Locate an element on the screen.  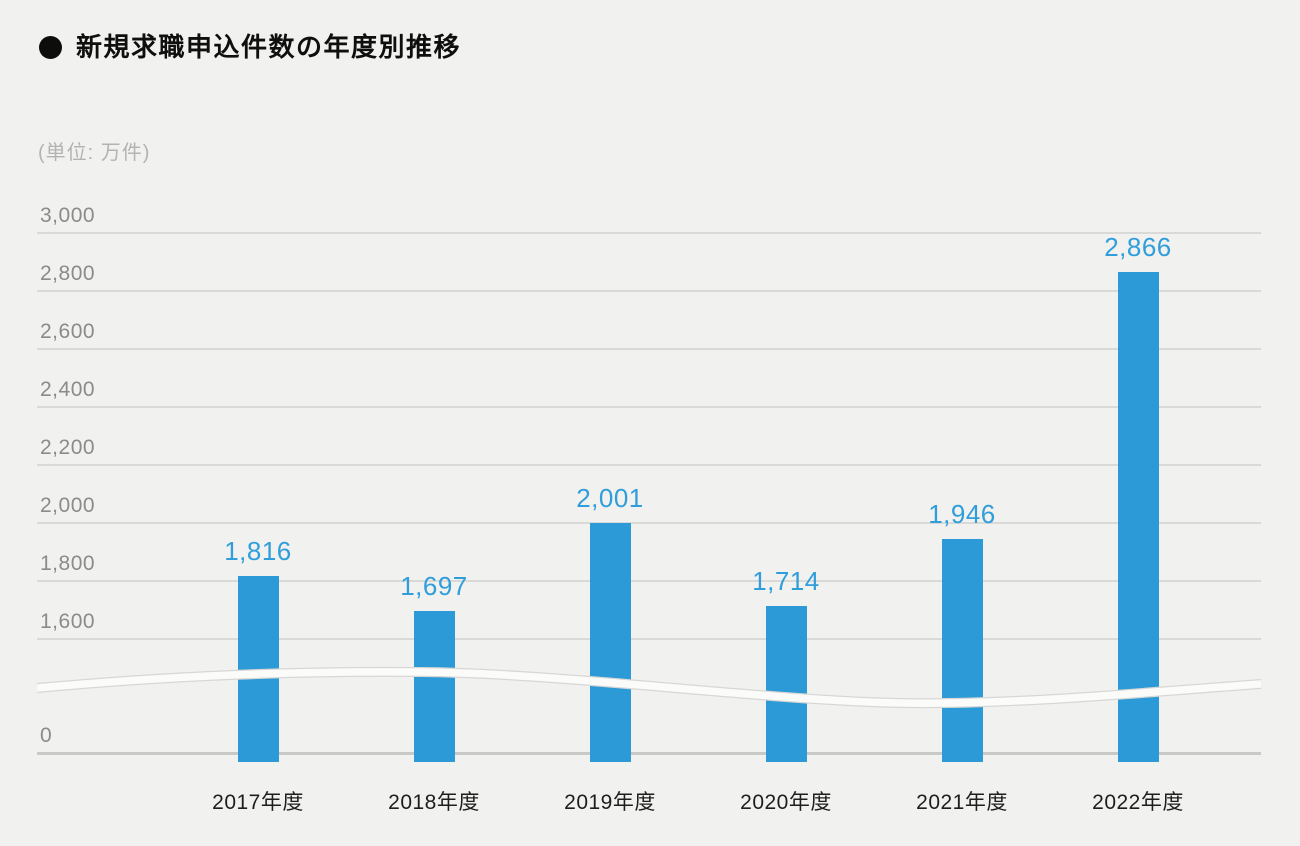
y-axis-tick-label: 1,600 is located at coordinates (68, 621).